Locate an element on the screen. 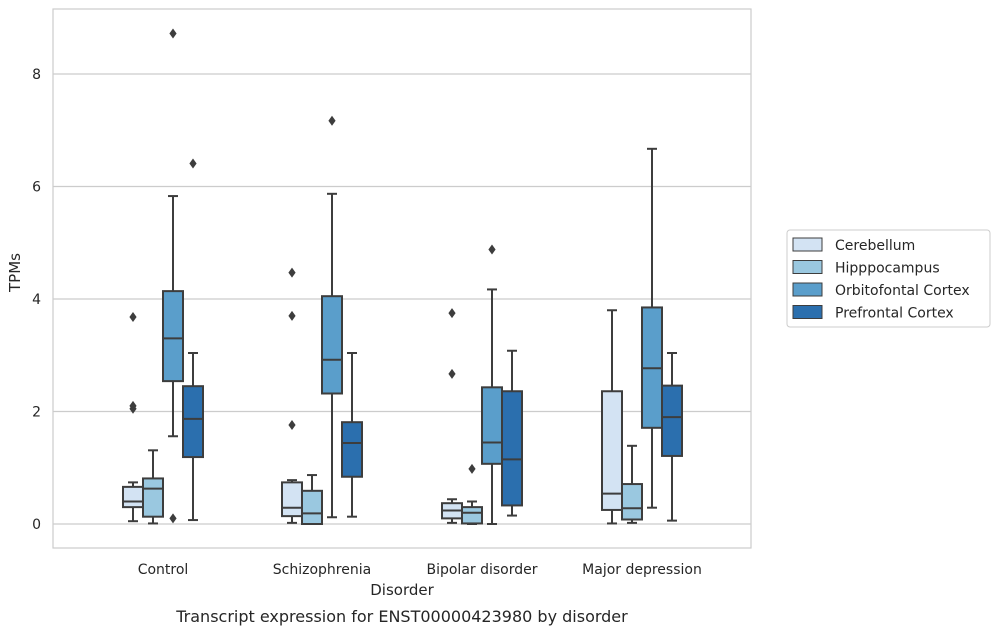 Image resolution: width=999 pixels, height=634 pixels. y-tick-labels: 0 2 4 6 8 is located at coordinates (36, 300).